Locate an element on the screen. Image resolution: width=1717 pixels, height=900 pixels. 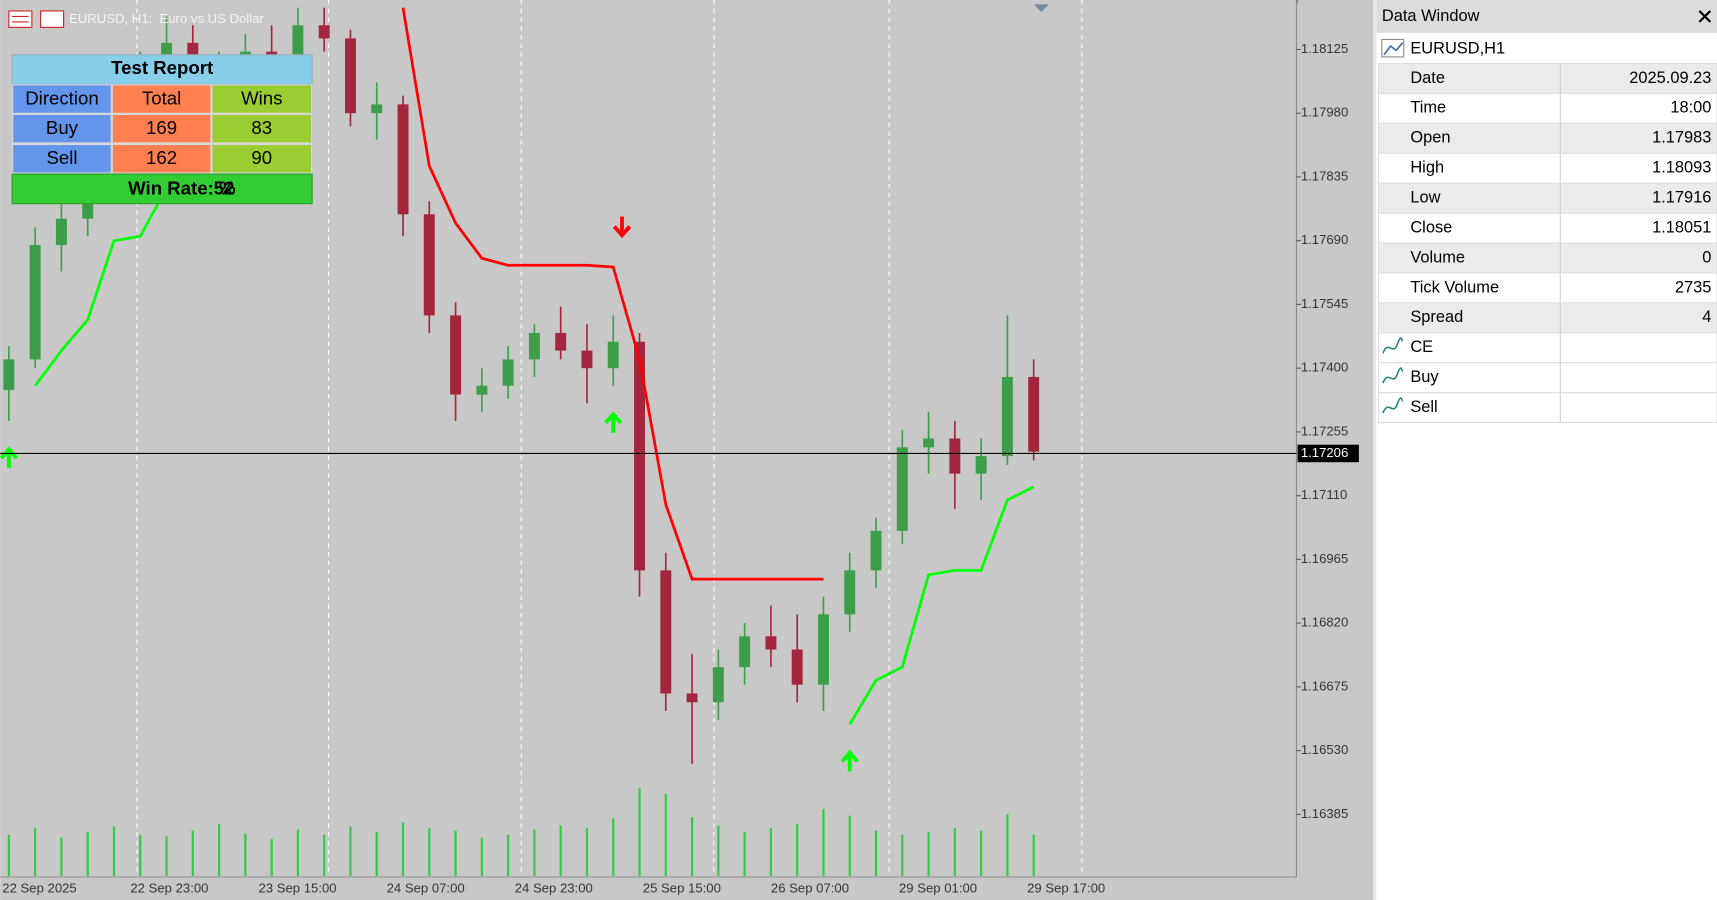
indicator-icon is located at coordinates (1393, 405).